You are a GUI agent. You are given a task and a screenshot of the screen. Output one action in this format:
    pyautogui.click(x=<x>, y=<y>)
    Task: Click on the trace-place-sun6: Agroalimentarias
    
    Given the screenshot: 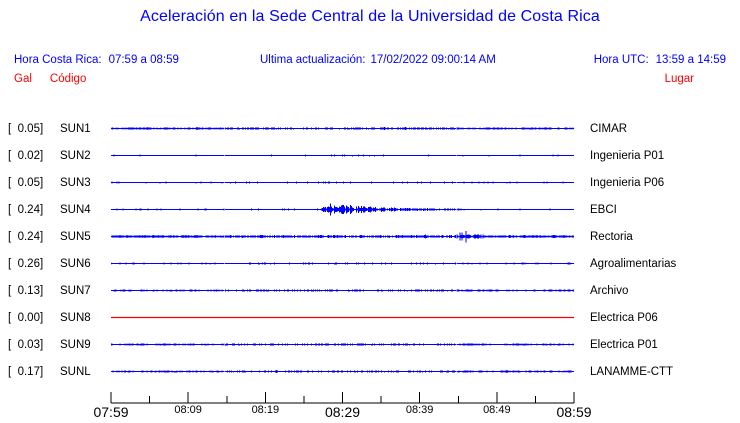 What is the action you would take?
    pyautogui.click(x=633, y=263)
    